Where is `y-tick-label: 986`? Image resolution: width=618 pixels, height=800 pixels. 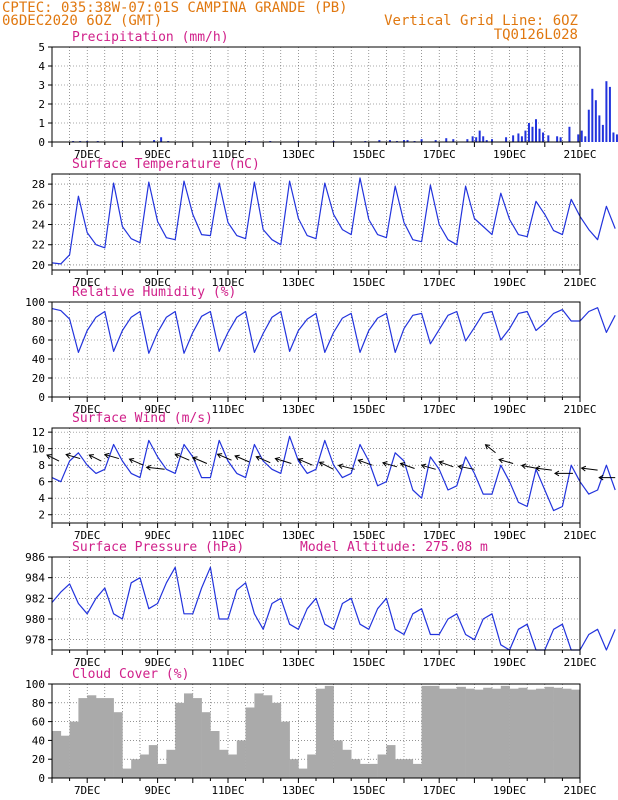 y-tick-label: 986 is located at coordinates (35, 557).